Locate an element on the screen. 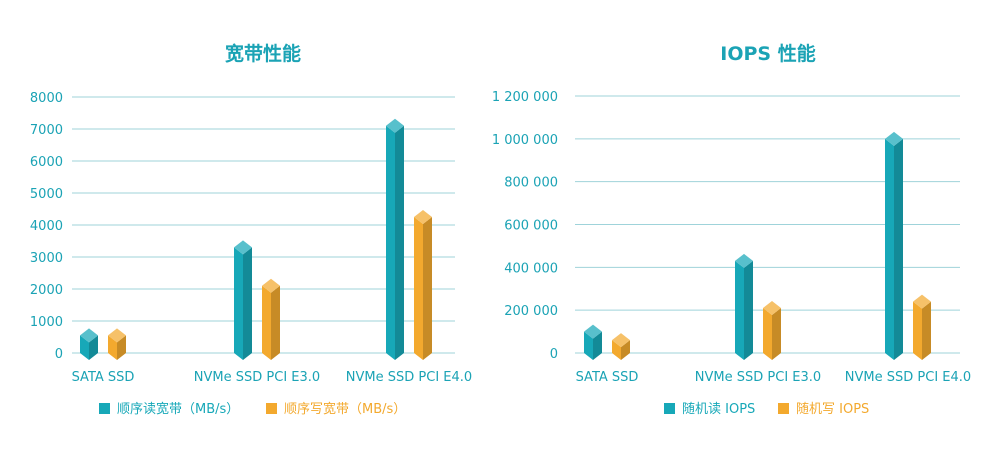 Image resolution: width=1000 pixels, height=460 pixels. y-tick-label: 400 000 is located at coordinates (531, 268).